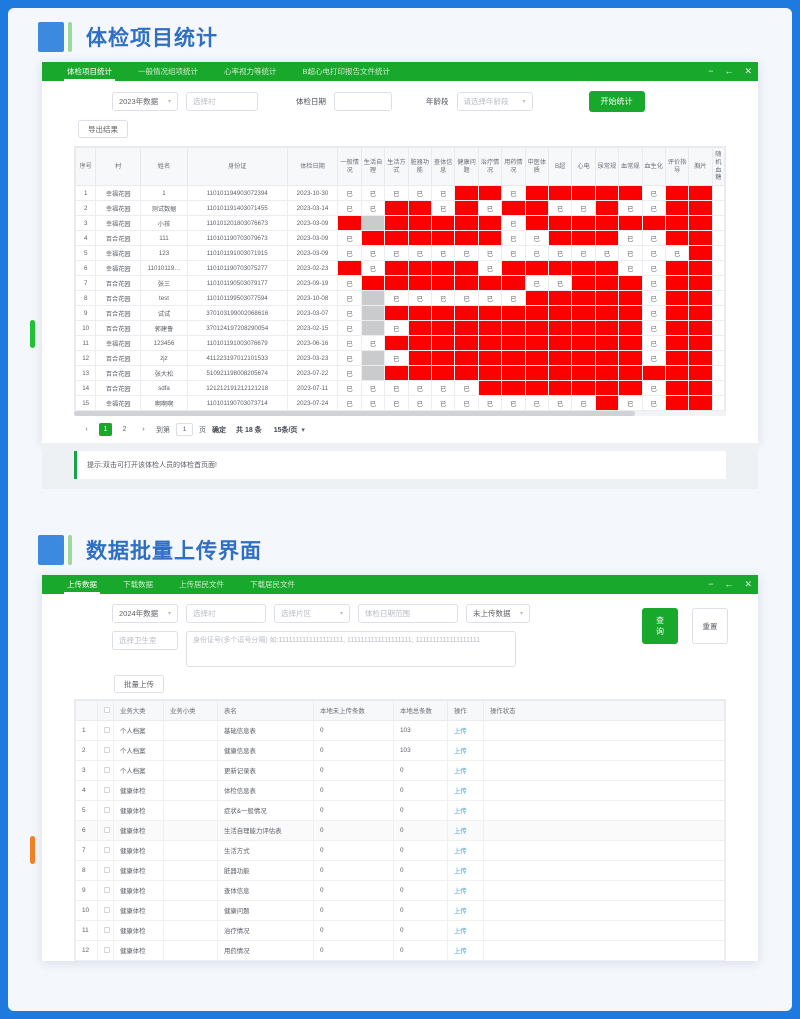  What do you see at coordinates (400, 770) in the screenshot?
I see `table-row: 3 个人档案 更新记录表 0 0 上传` at bounding box center [400, 770].